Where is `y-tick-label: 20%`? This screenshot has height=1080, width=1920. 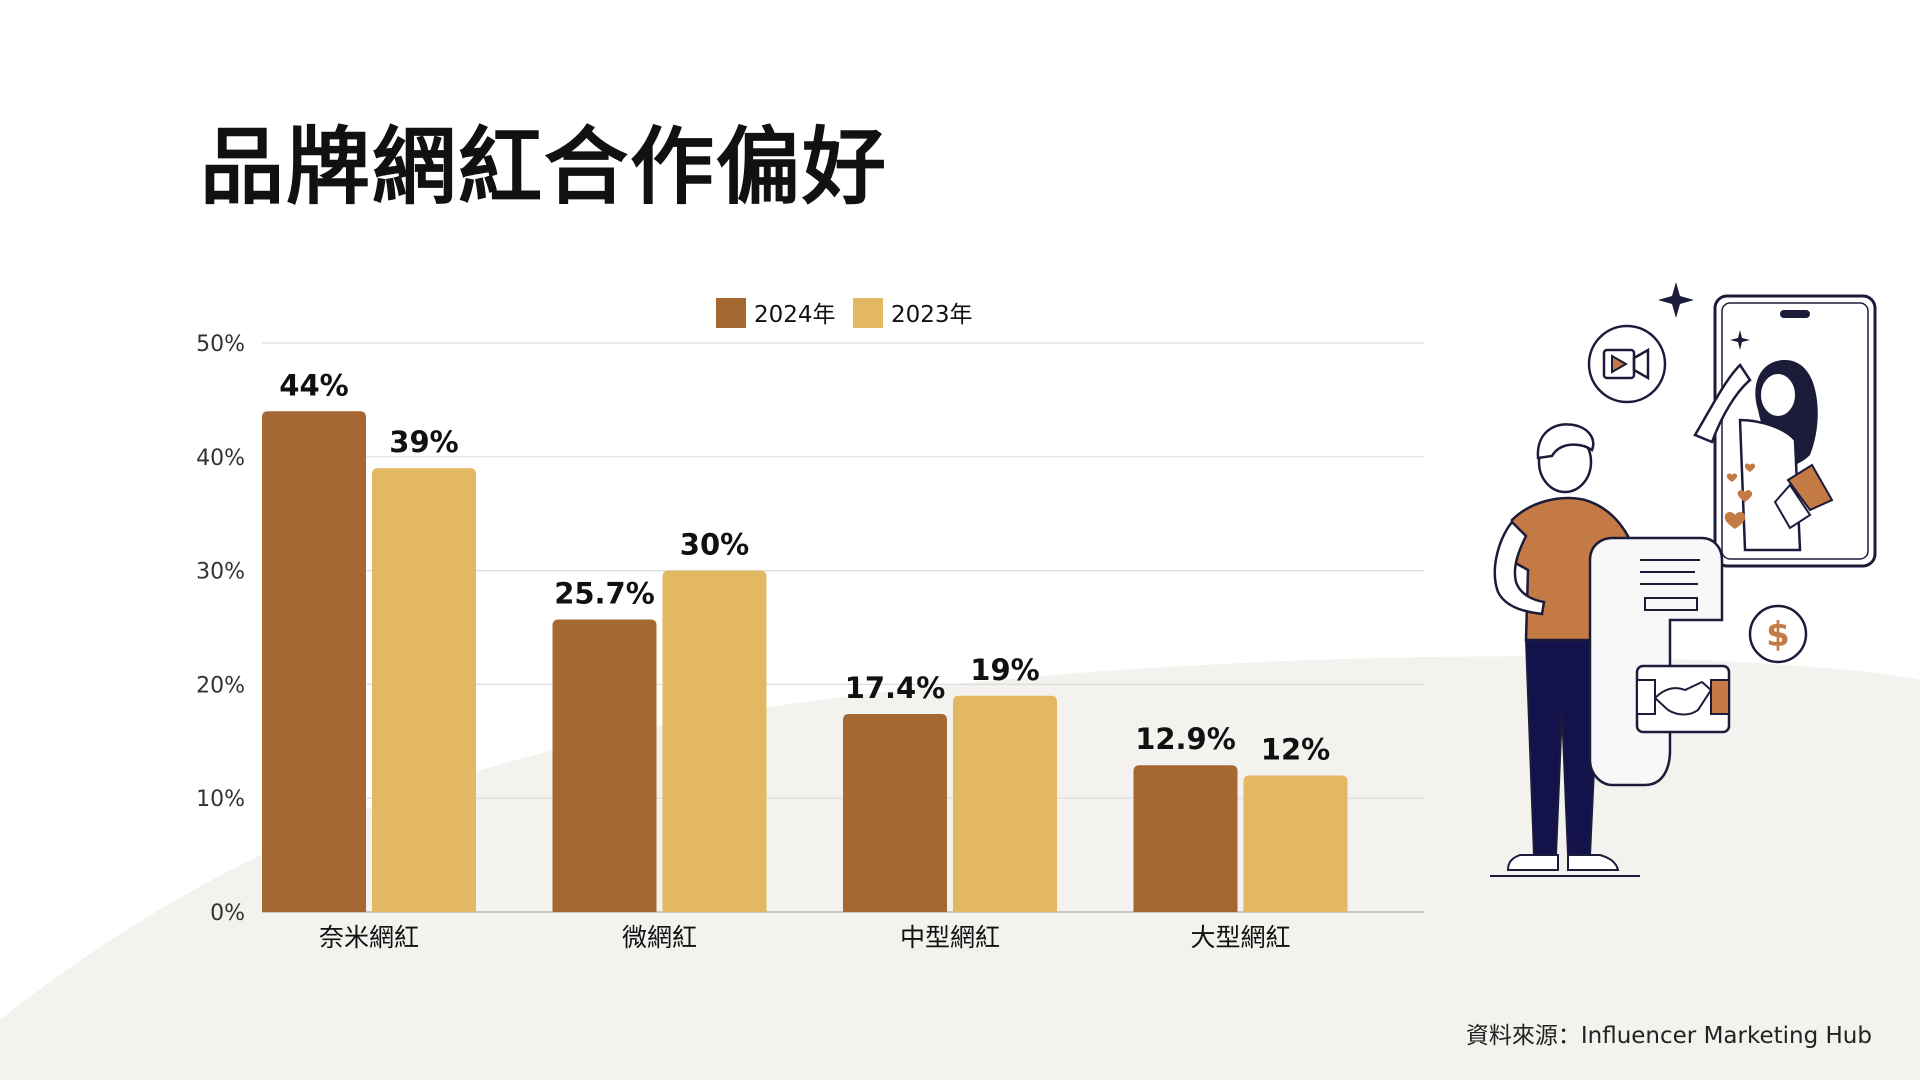 y-tick-label: 20% is located at coordinates (220, 685).